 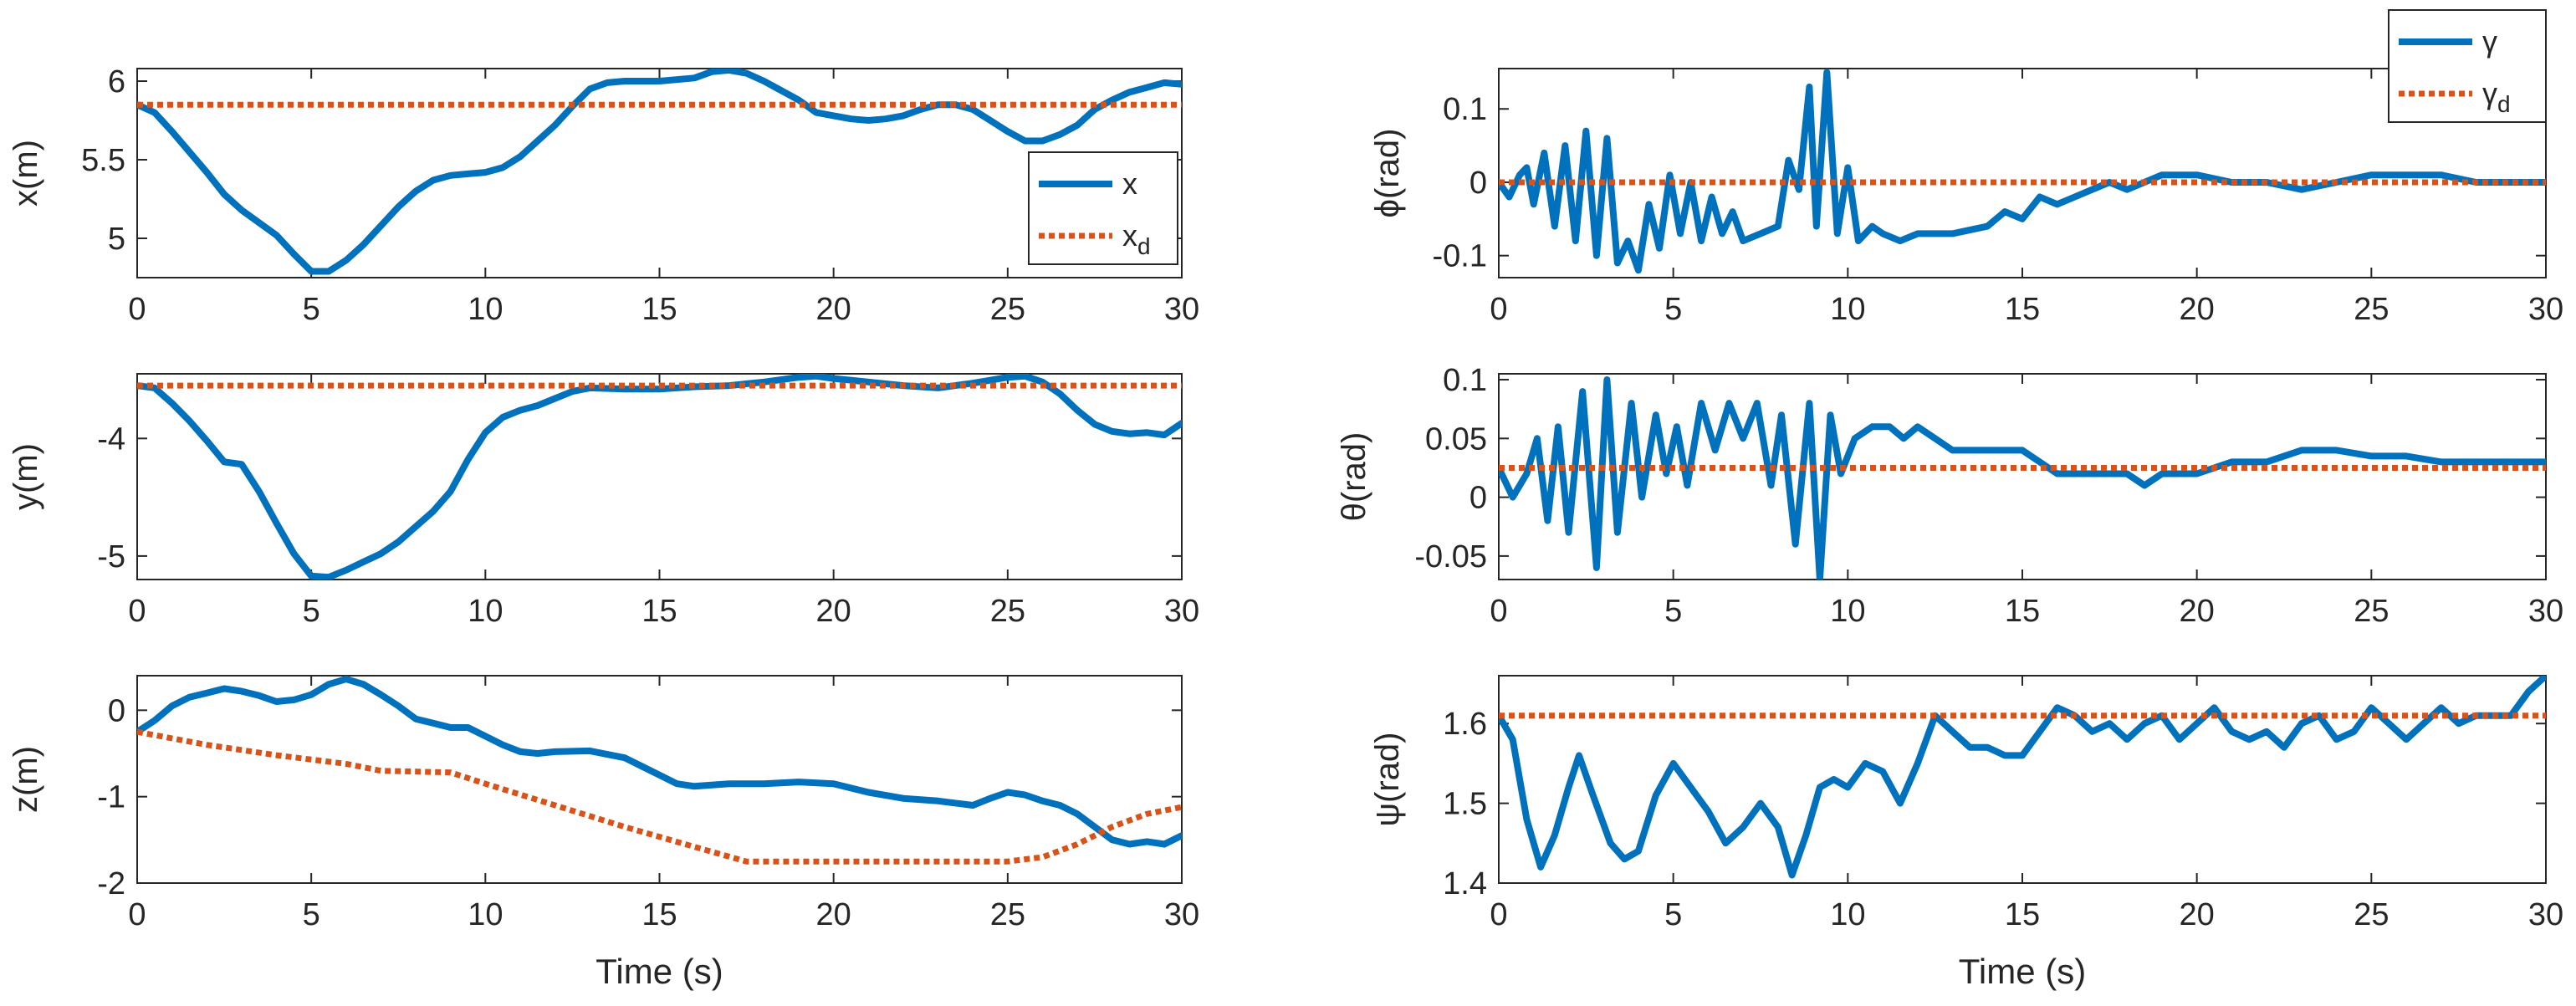 I want to click on chart-phi: 0 5 10 15 20 25 300.10-0.1ϕ(rad)γγd, so click(x=1966, y=168).